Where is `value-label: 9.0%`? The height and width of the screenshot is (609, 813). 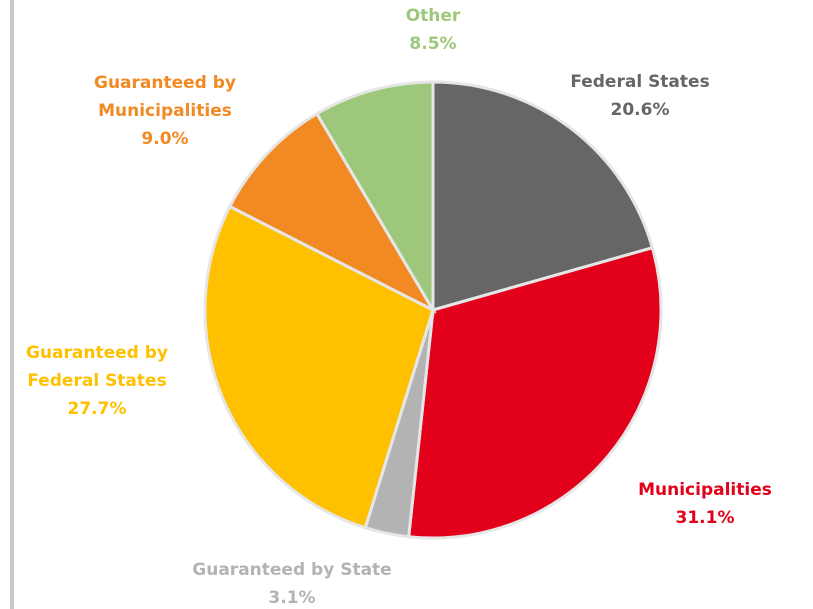 value-label: 9.0% is located at coordinates (165, 139).